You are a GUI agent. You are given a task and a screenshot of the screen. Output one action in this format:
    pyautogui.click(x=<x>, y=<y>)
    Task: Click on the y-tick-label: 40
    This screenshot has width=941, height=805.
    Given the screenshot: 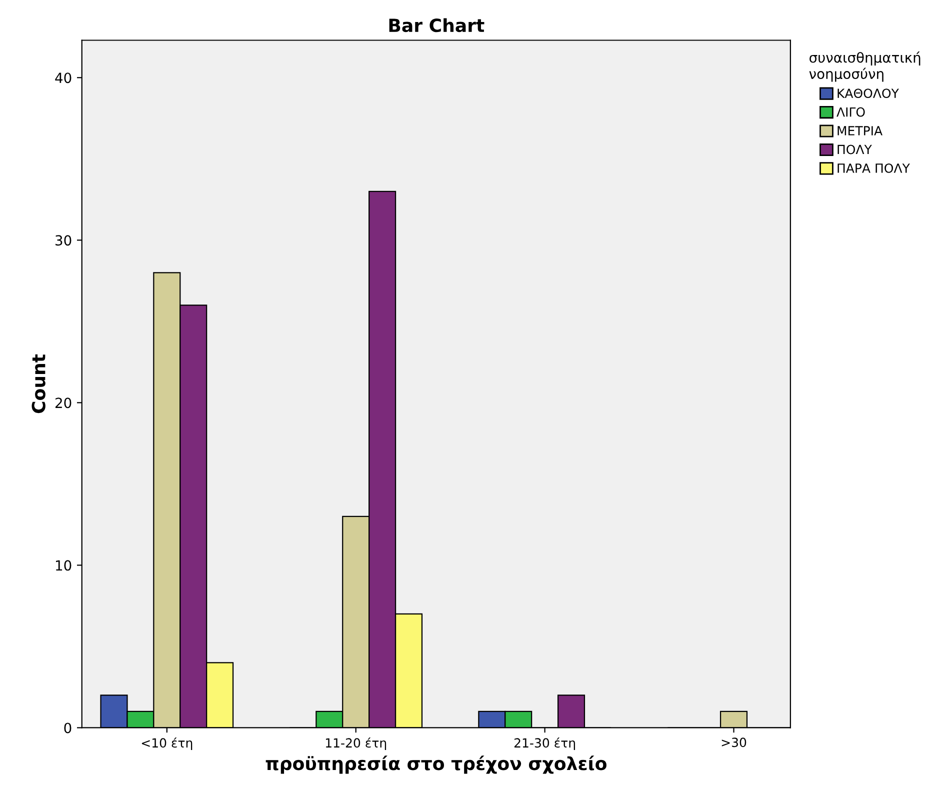 What is the action you would take?
    pyautogui.click(x=63, y=78)
    